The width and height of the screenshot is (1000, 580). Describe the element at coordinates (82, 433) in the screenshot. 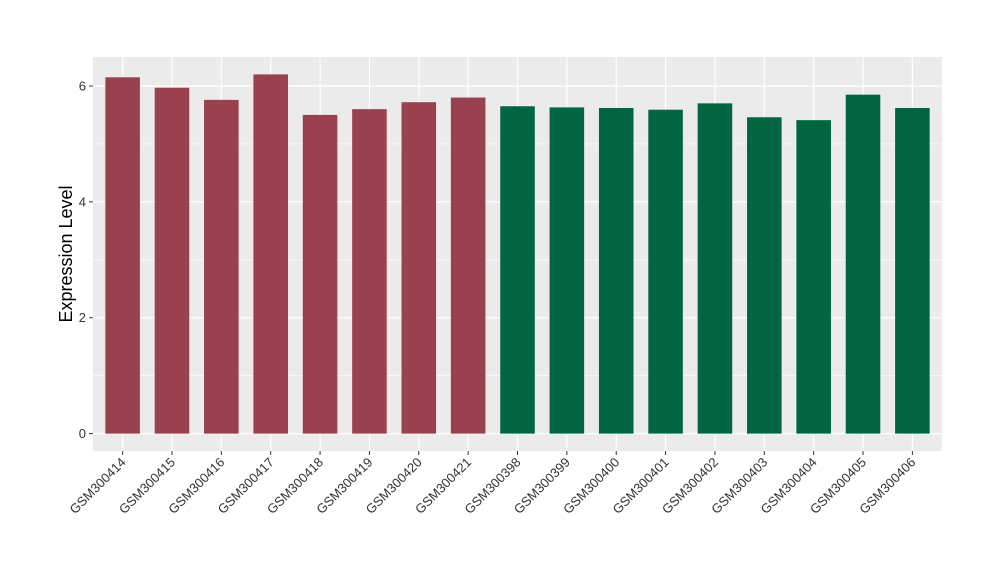

I see `y-tick-label: 0` at that location.